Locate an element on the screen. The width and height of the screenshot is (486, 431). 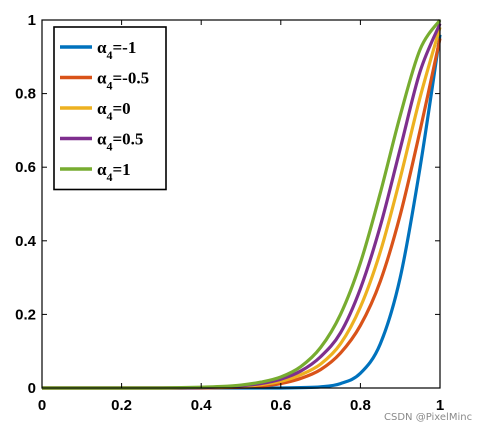
legend-label: α4=1 is located at coordinates (114, 172).